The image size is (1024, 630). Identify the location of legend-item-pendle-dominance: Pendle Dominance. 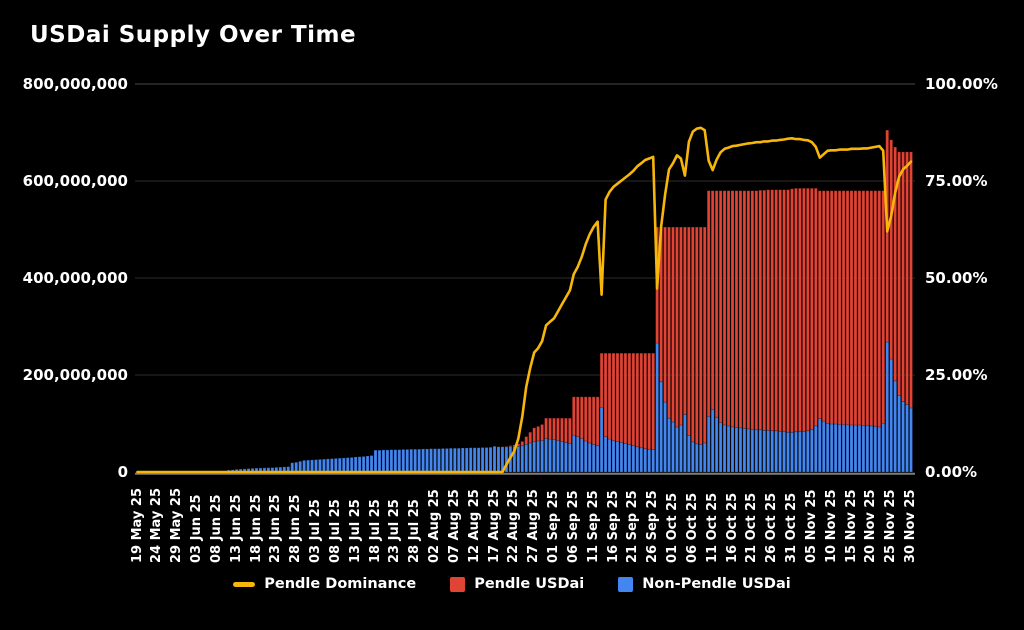
(324, 584).